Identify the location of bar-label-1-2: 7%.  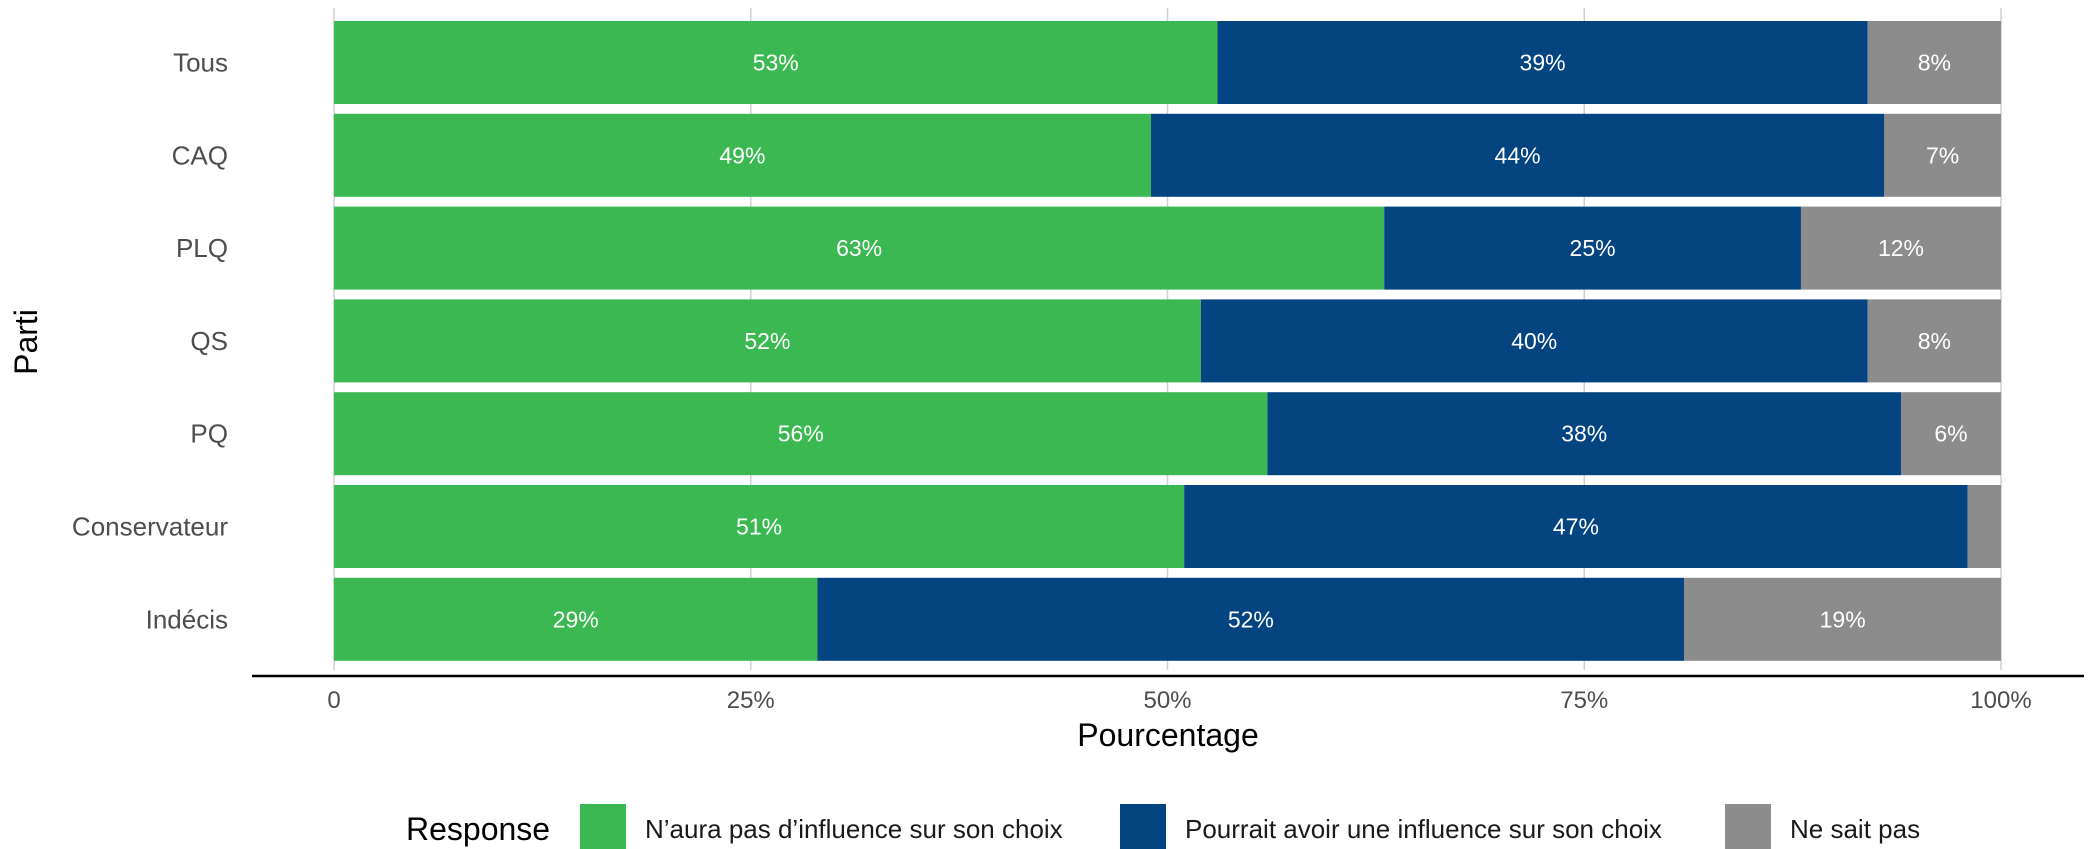
(1942, 155).